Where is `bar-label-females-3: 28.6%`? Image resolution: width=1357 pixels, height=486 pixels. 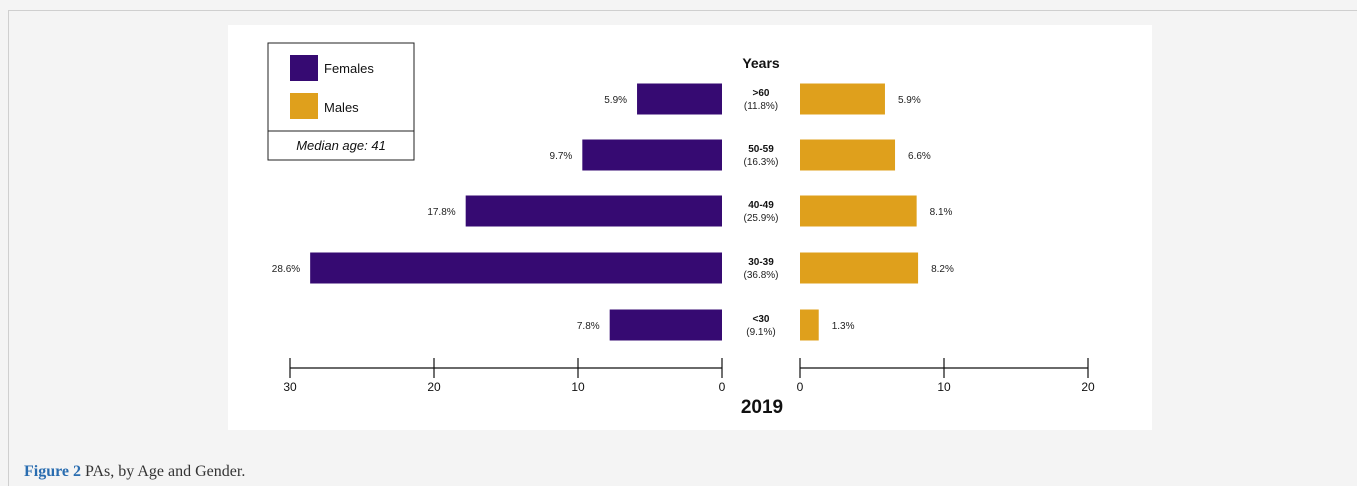 bar-label-females-3: 28.6% is located at coordinates (286, 269).